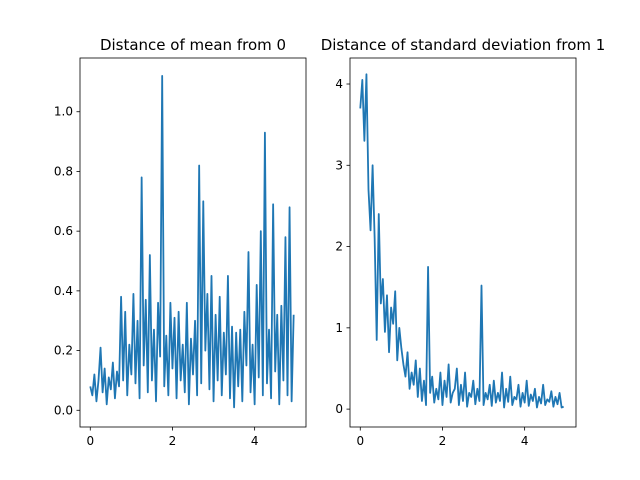 The image size is (640, 480). What do you see at coordinates (339, 165) in the screenshot?
I see `axes-std-ytick-label: 3` at bounding box center [339, 165].